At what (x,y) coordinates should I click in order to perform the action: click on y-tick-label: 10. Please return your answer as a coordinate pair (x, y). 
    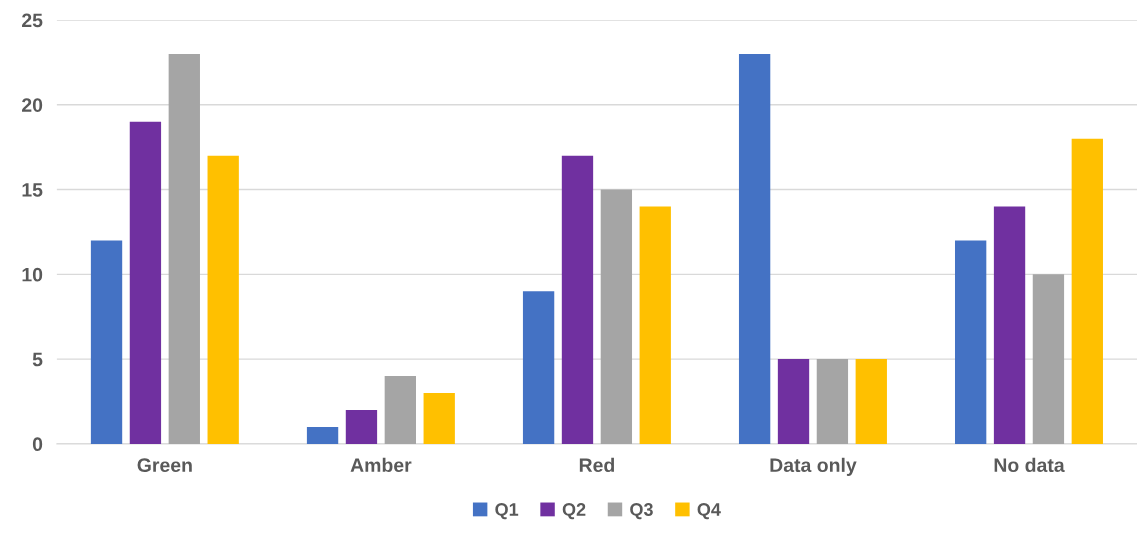
    Looking at the image, I should click on (32, 274).